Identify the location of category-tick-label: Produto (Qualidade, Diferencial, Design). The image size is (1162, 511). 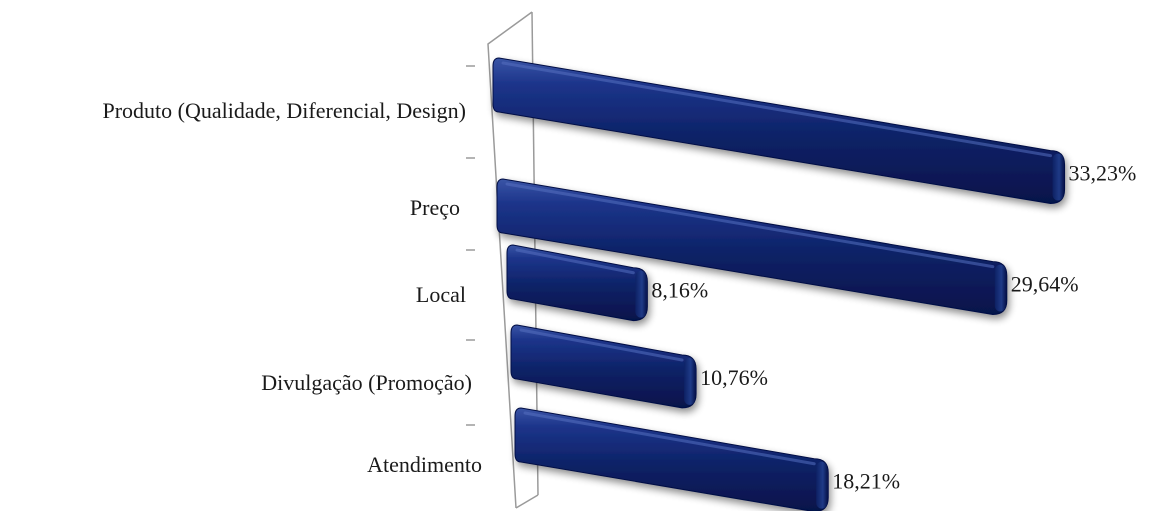
(285, 110).